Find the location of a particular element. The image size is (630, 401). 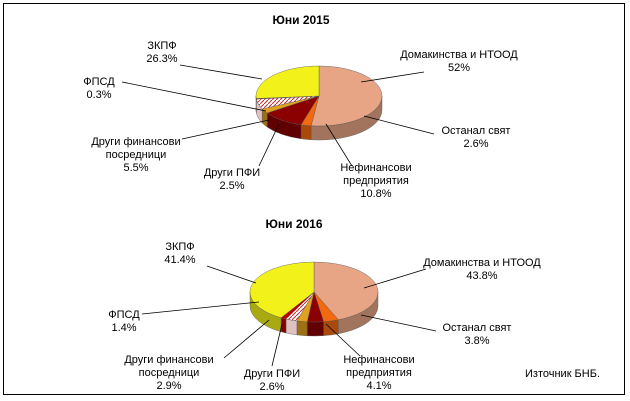

slice-value: 3.8% is located at coordinates (476, 341).